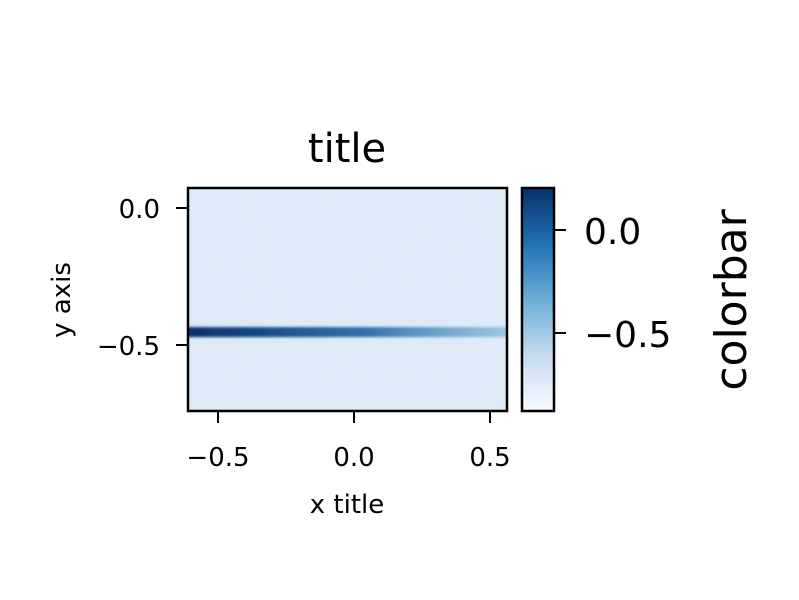  Describe the element at coordinates (627, 335) in the screenshot. I see `colorbar-tick-label: −0.5` at that location.